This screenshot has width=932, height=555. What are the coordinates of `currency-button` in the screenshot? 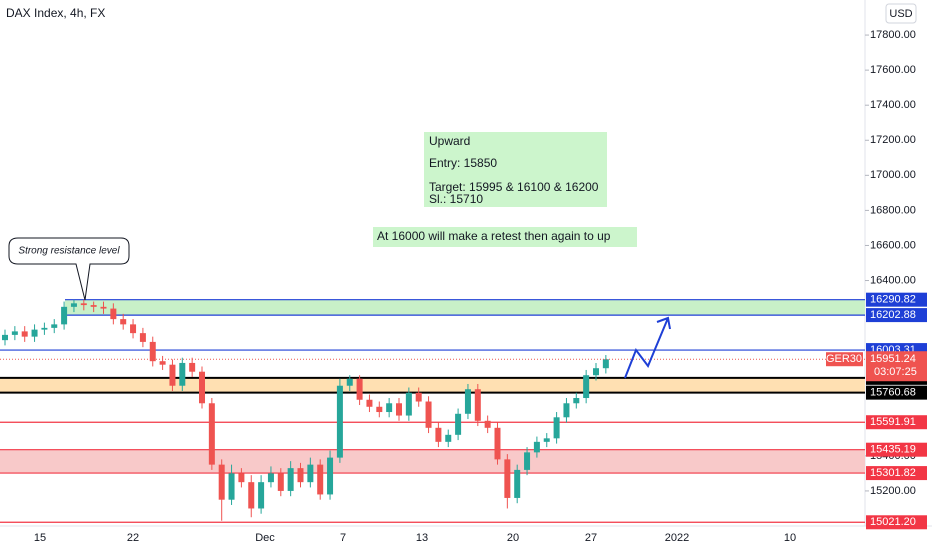 It's located at (901, 13).